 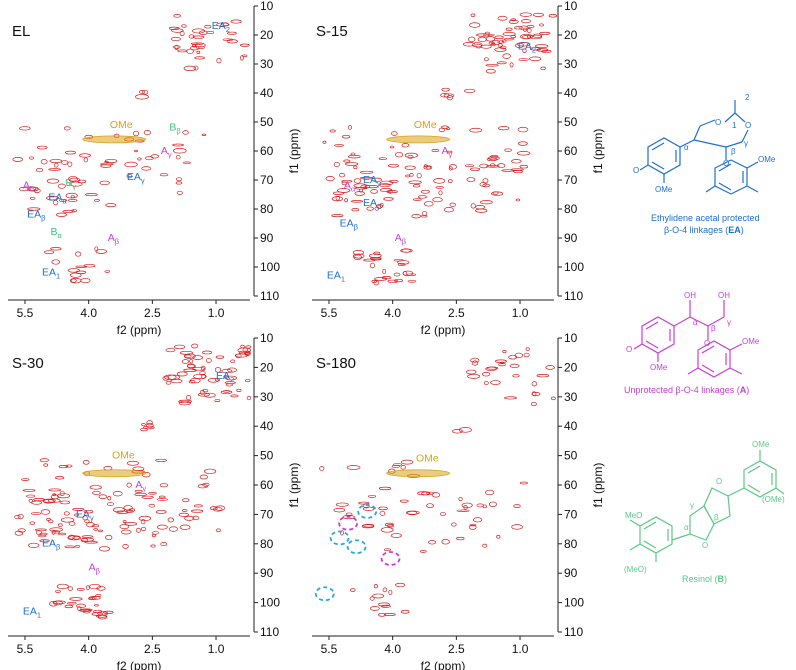 I want to click on f1-tick-label: 110, so click(x=573, y=632).